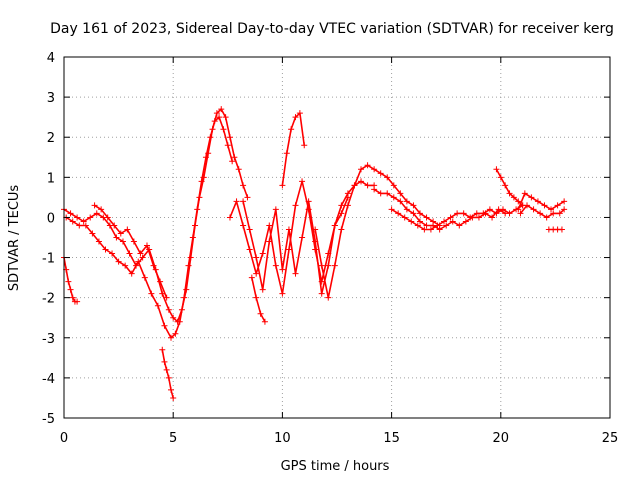 This screenshot has height=480, width=640. Describe the element at coordinates (48, 259) in the screenshot. I see `y-tick-label: -1` at that location.